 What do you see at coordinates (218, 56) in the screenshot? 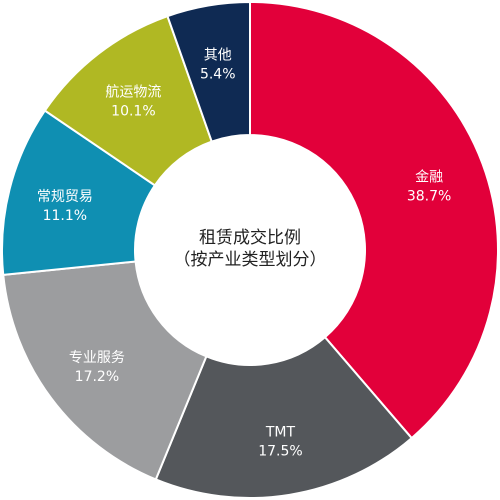
I see `slice-label-5: 其他` at bounding box center [218, 56].